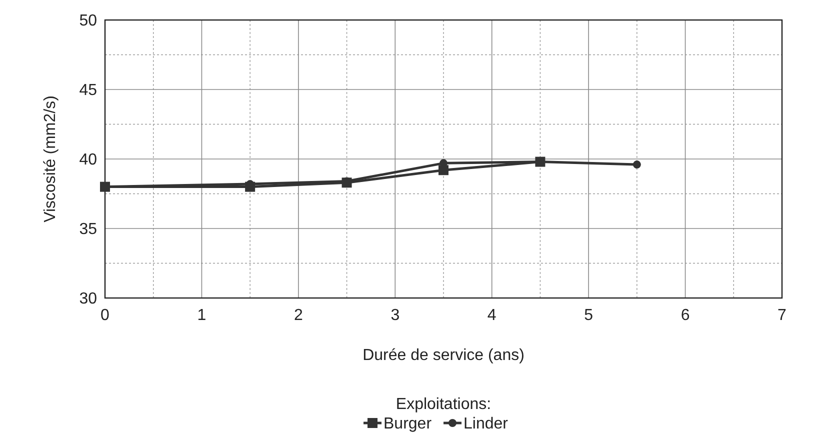 This screenshot has height=447, width=816. Describe the element at coordinates (105, 315) in the screenshot. I see `x-tick-label: 0` at that location.